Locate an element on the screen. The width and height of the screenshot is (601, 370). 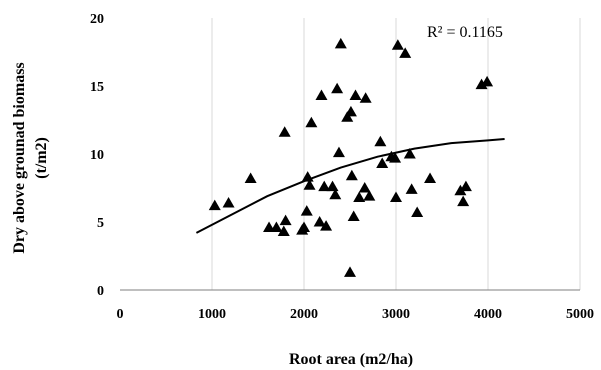
x-tick-label: 4000 is located at coordinates (488, 314).